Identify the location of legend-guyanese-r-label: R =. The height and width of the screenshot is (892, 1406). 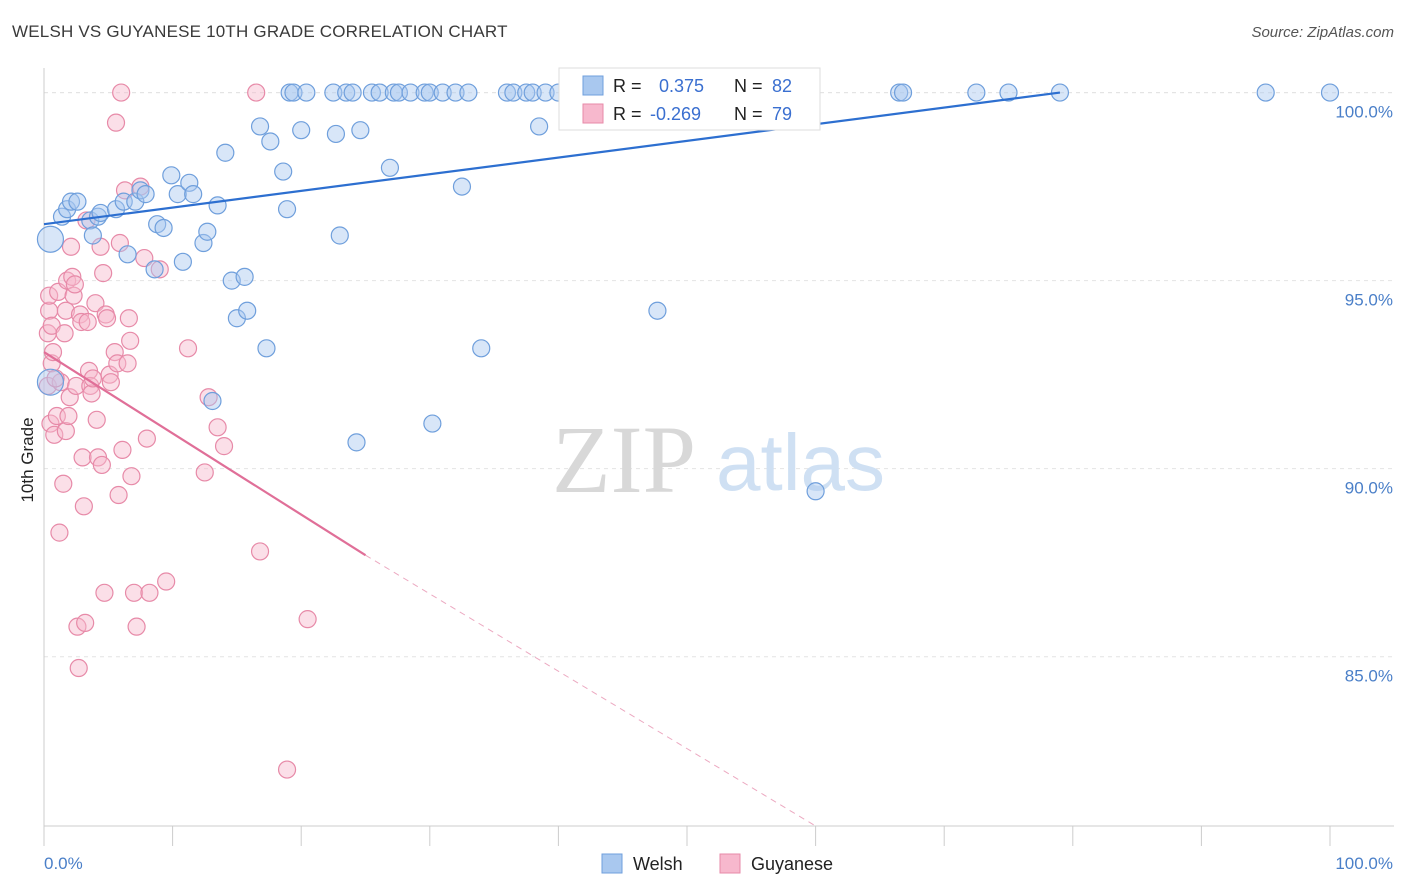
(627, 114).